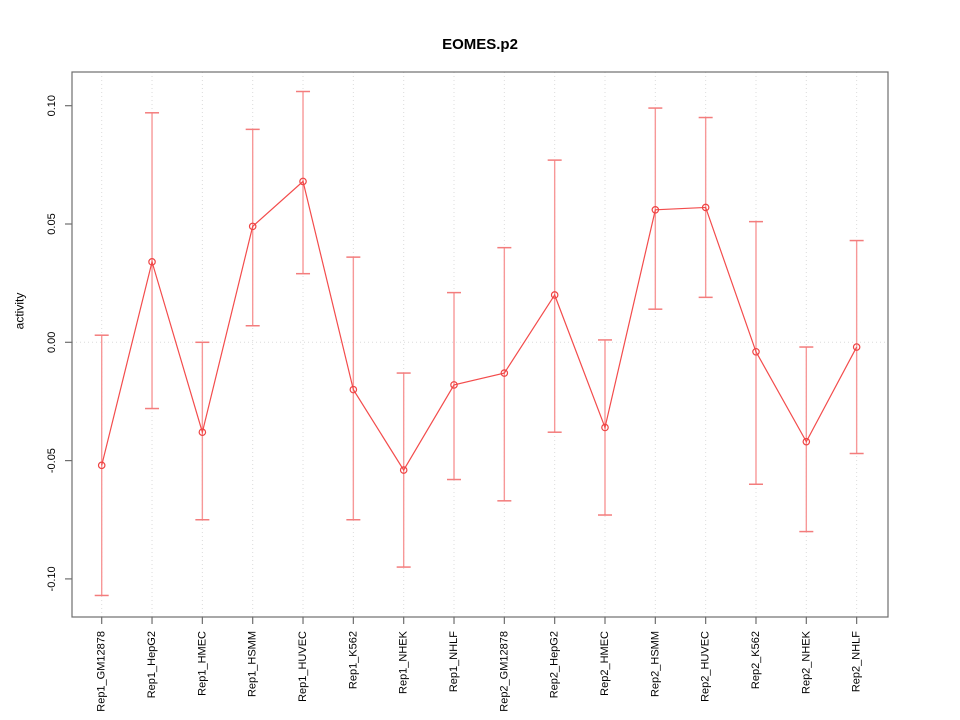  Describe the element at coordinates (52, 578) in the screenshot. I see `y-tick-label: -0.10` at that location.